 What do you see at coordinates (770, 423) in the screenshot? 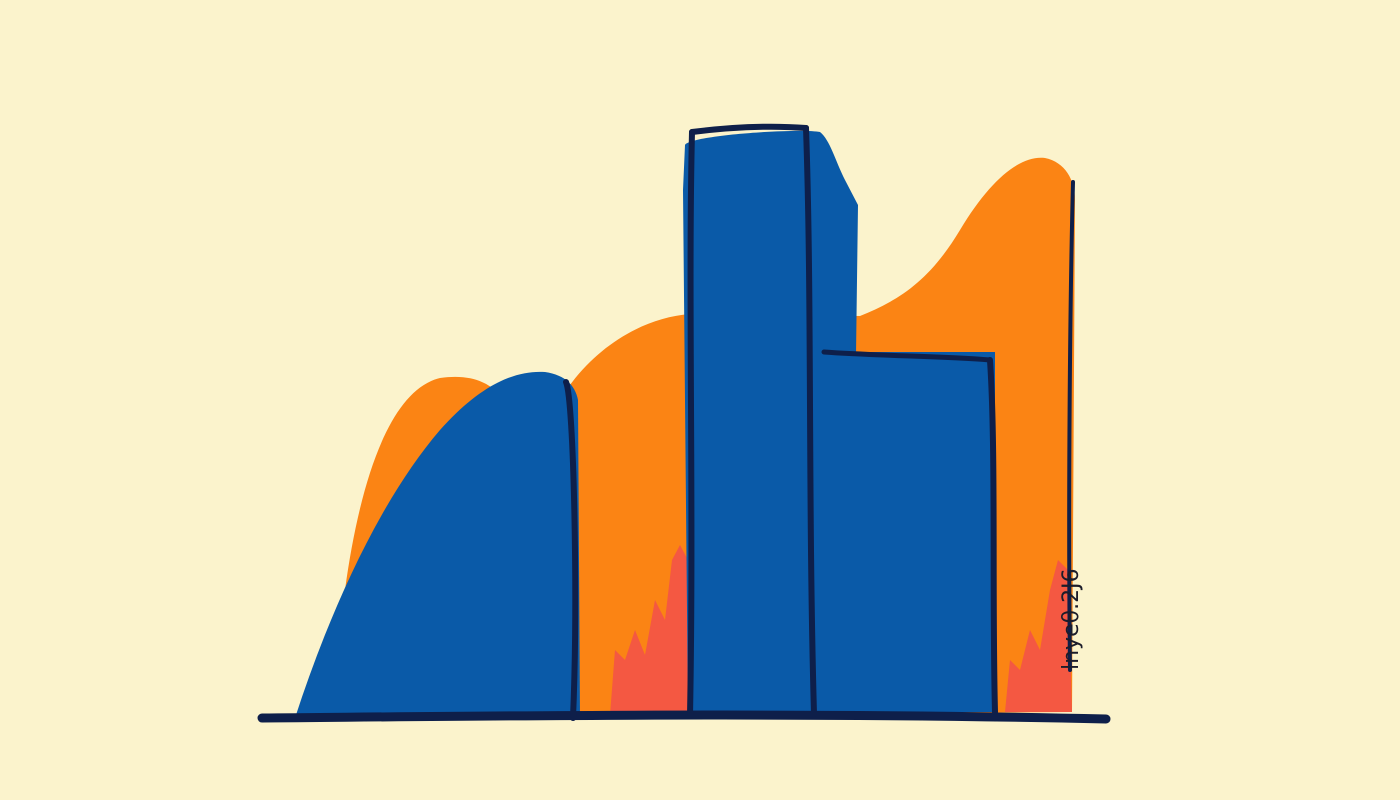
I see `blue-tall-bar` at bounding box center [770, 423].